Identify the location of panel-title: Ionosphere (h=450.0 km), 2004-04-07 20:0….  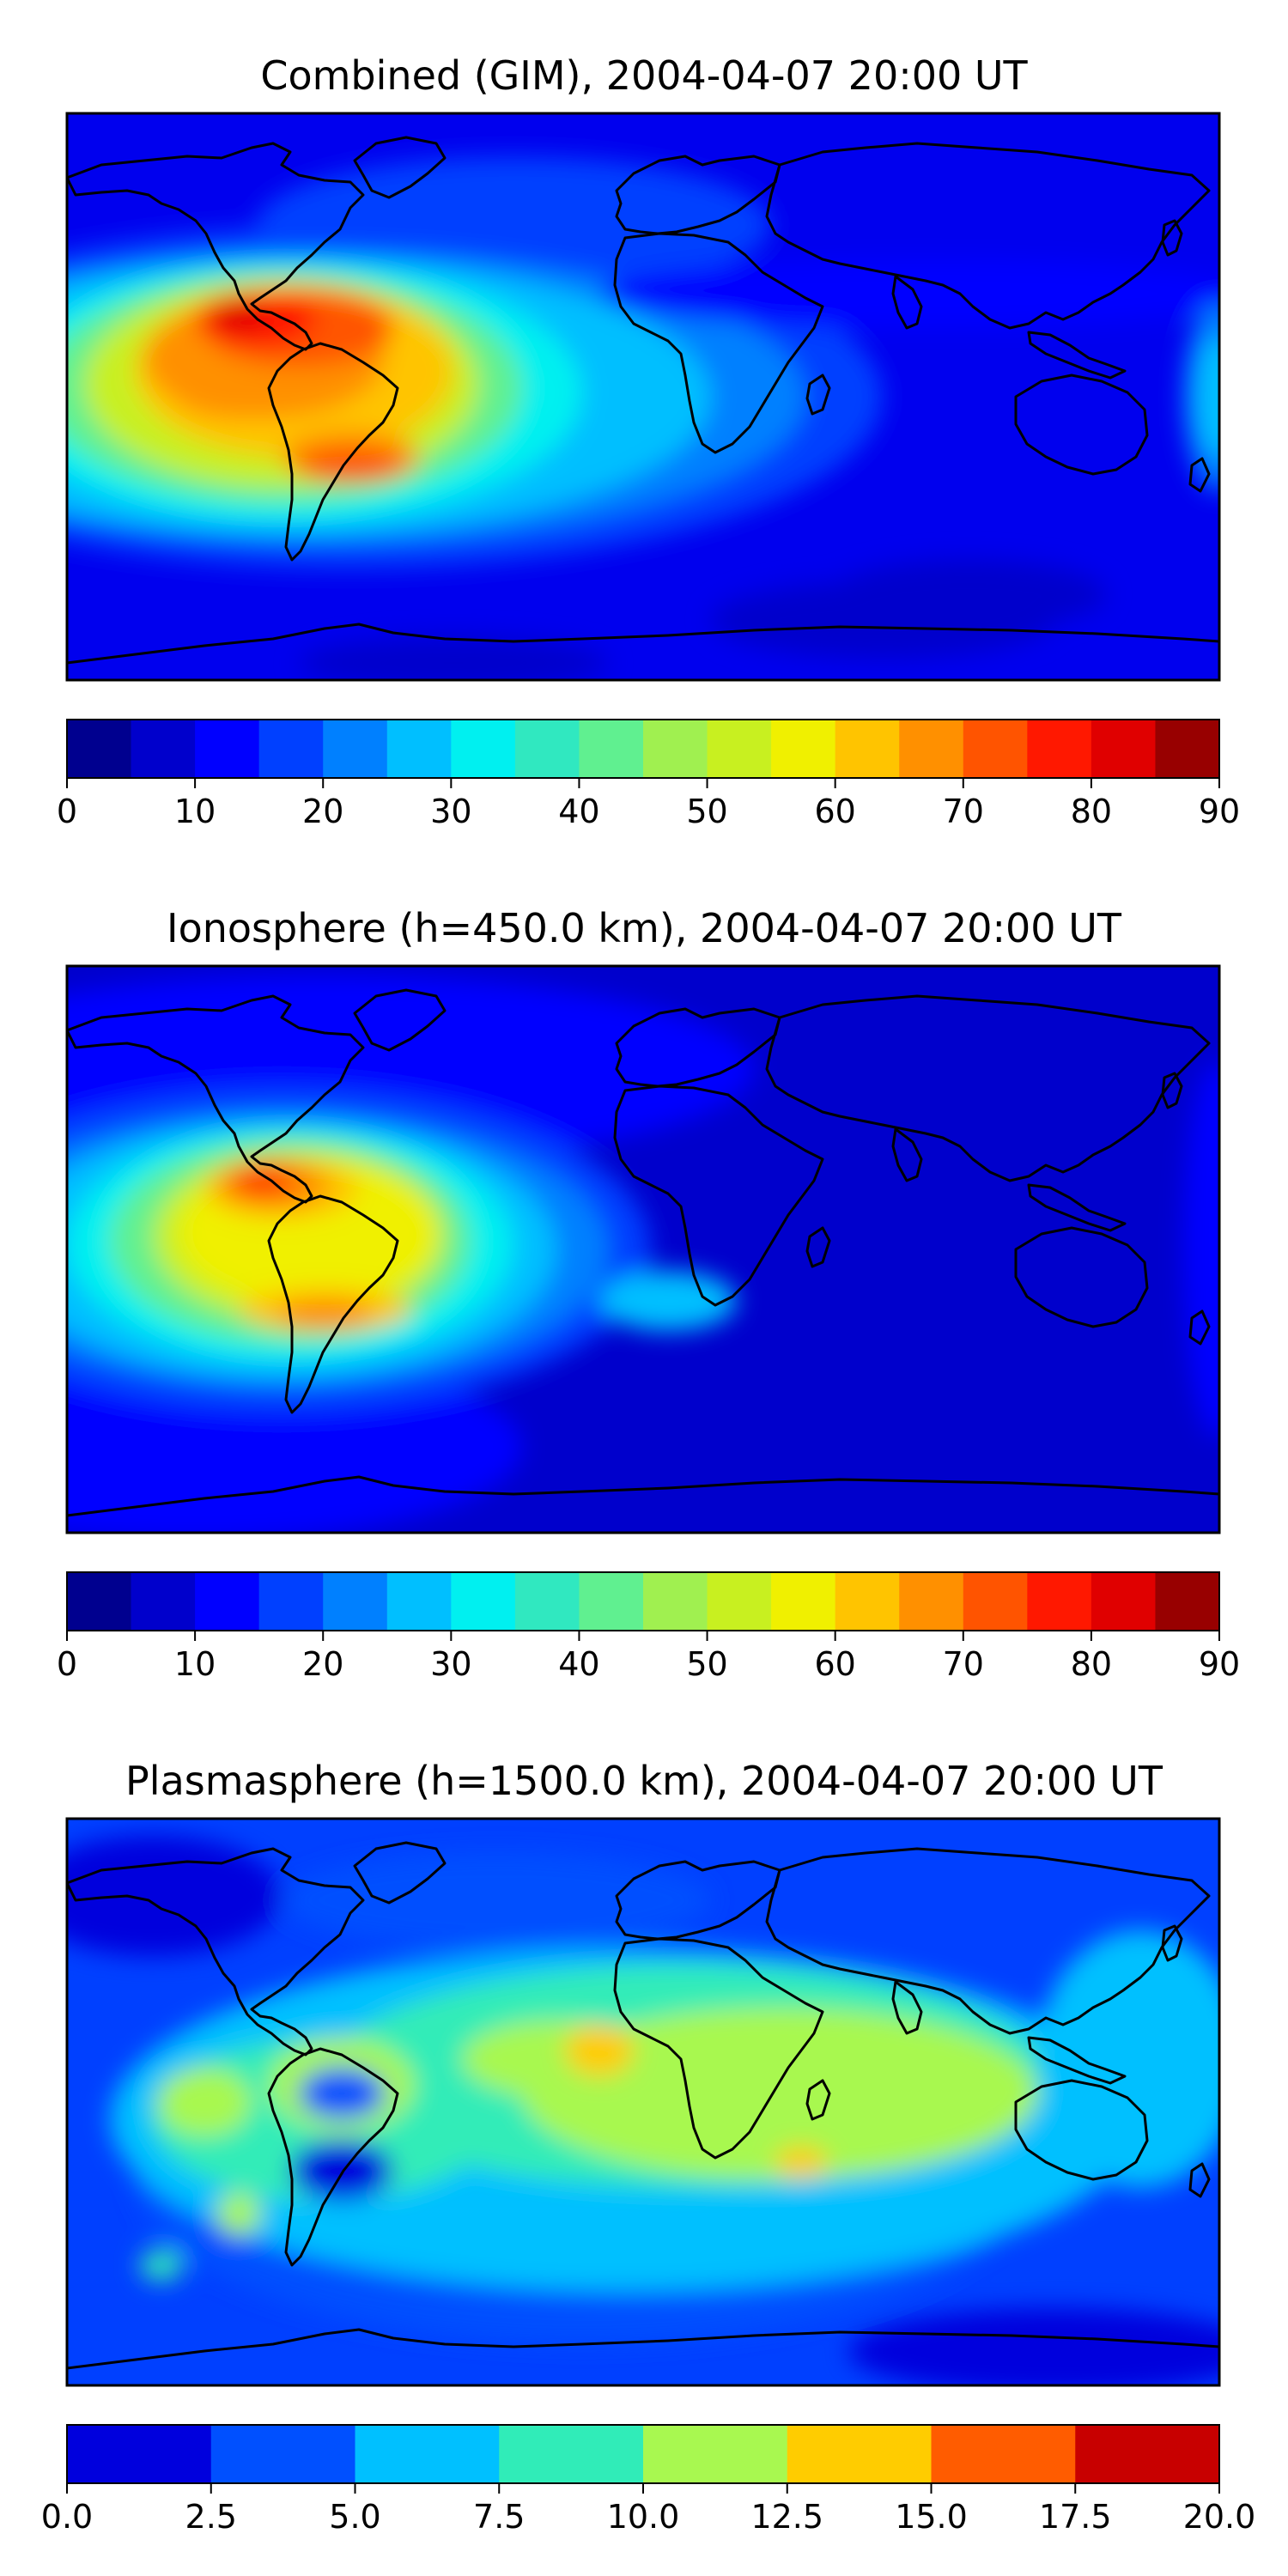
(644, 928).